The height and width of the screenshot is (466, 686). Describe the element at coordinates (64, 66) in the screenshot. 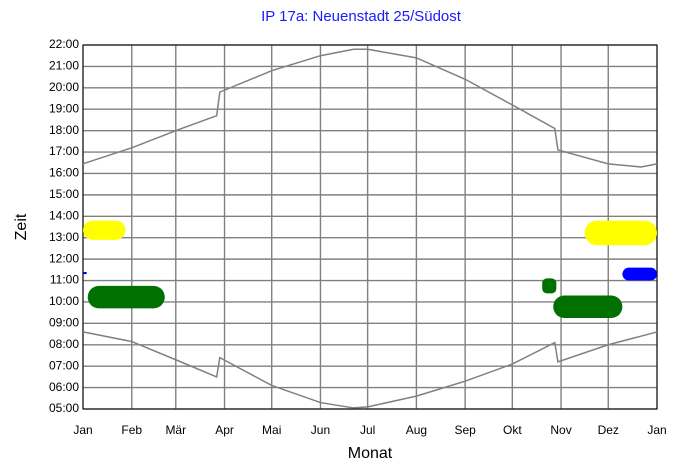

I see `y-tick-label: 21:00` at that location.